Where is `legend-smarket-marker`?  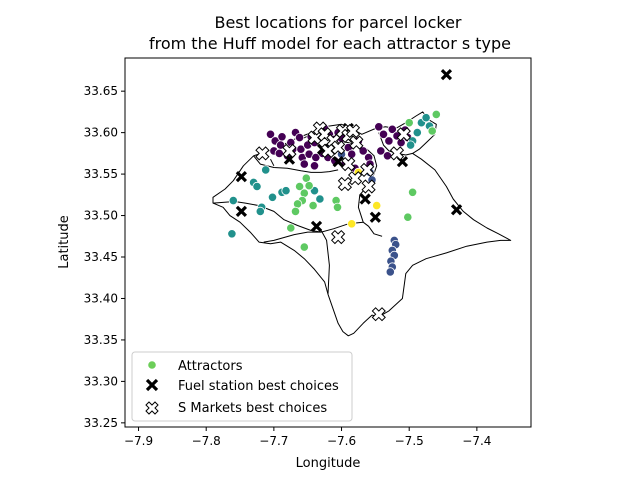
legend-smarket-marker is located at coordinates (152, 408).